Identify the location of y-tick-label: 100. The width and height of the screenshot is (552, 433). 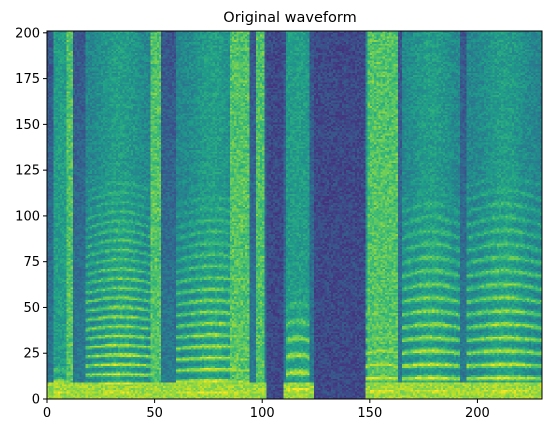
(27, 216).